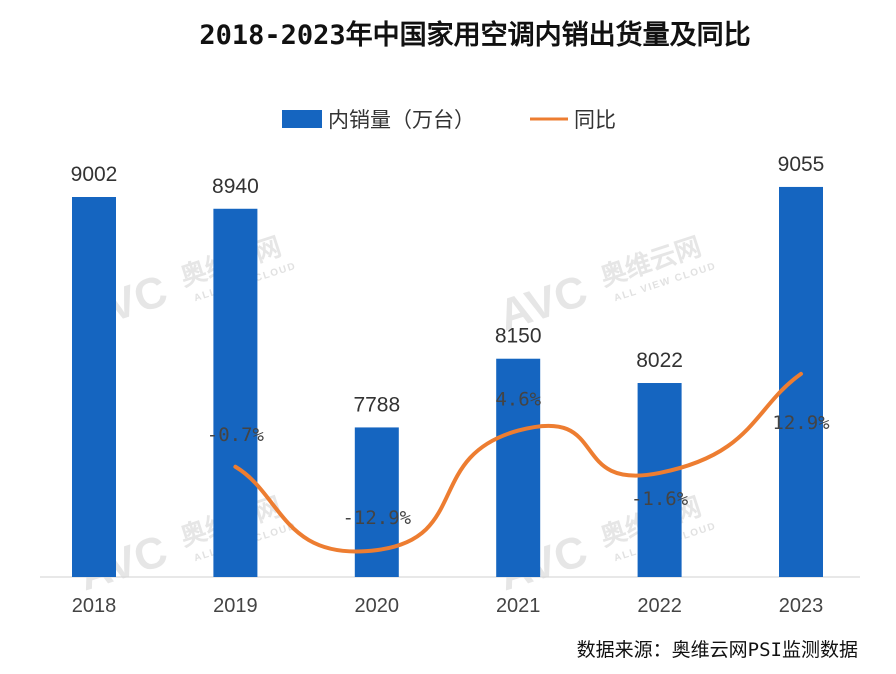  I want to click on source-note: 数据来源：奥维云网PSI监测数据, so click(717, 650).